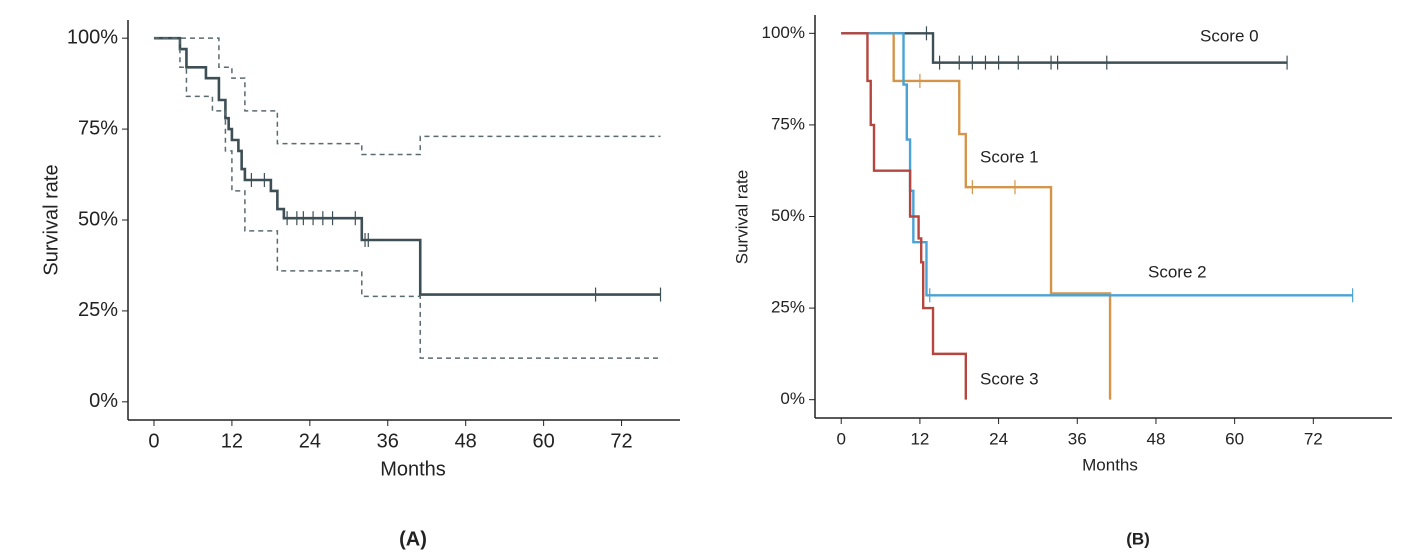 The height and width of the screenshot is (556, 1412). I want to click on panel-label: (A), so click(413, 539).